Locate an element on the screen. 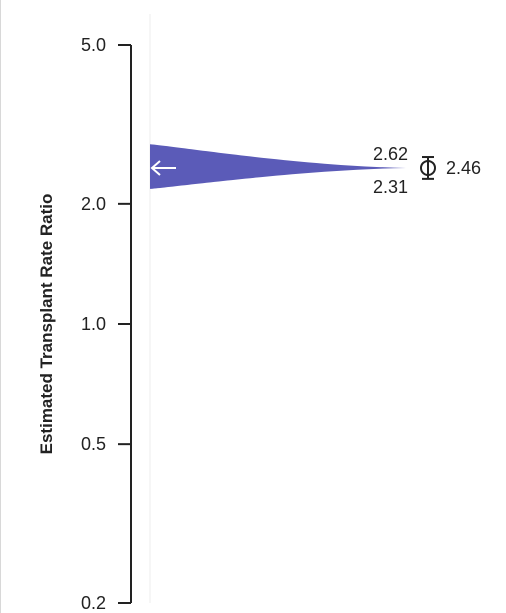  point-estimate-label: 2.46 is located at coordinates (463, 168).